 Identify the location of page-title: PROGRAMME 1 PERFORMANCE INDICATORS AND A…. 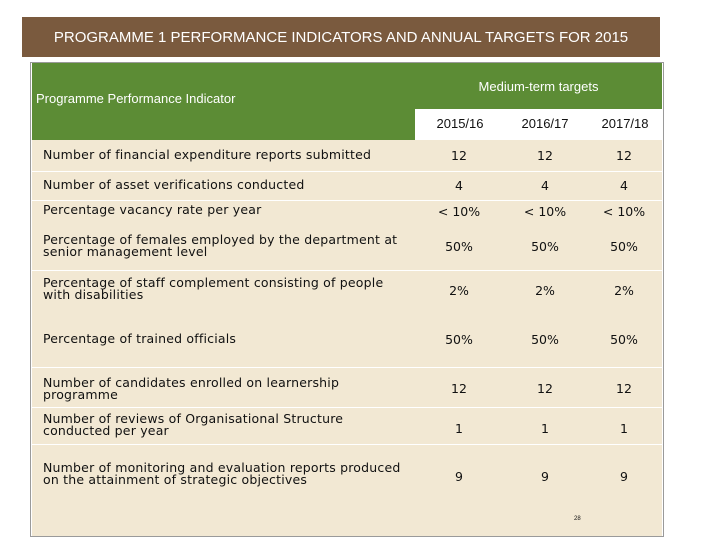
(341, 37).